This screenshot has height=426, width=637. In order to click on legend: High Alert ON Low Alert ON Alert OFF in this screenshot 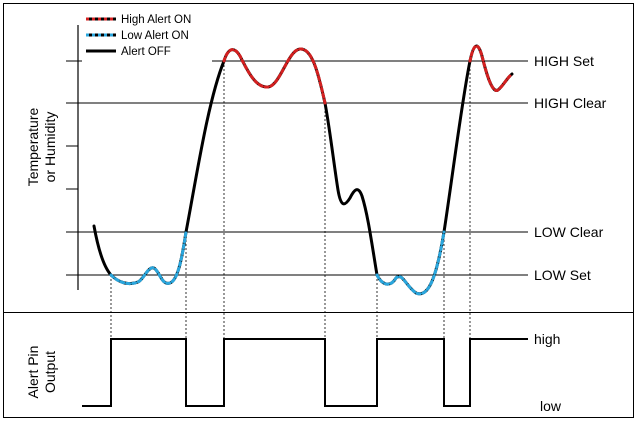, I will do `click(147, 36)`.